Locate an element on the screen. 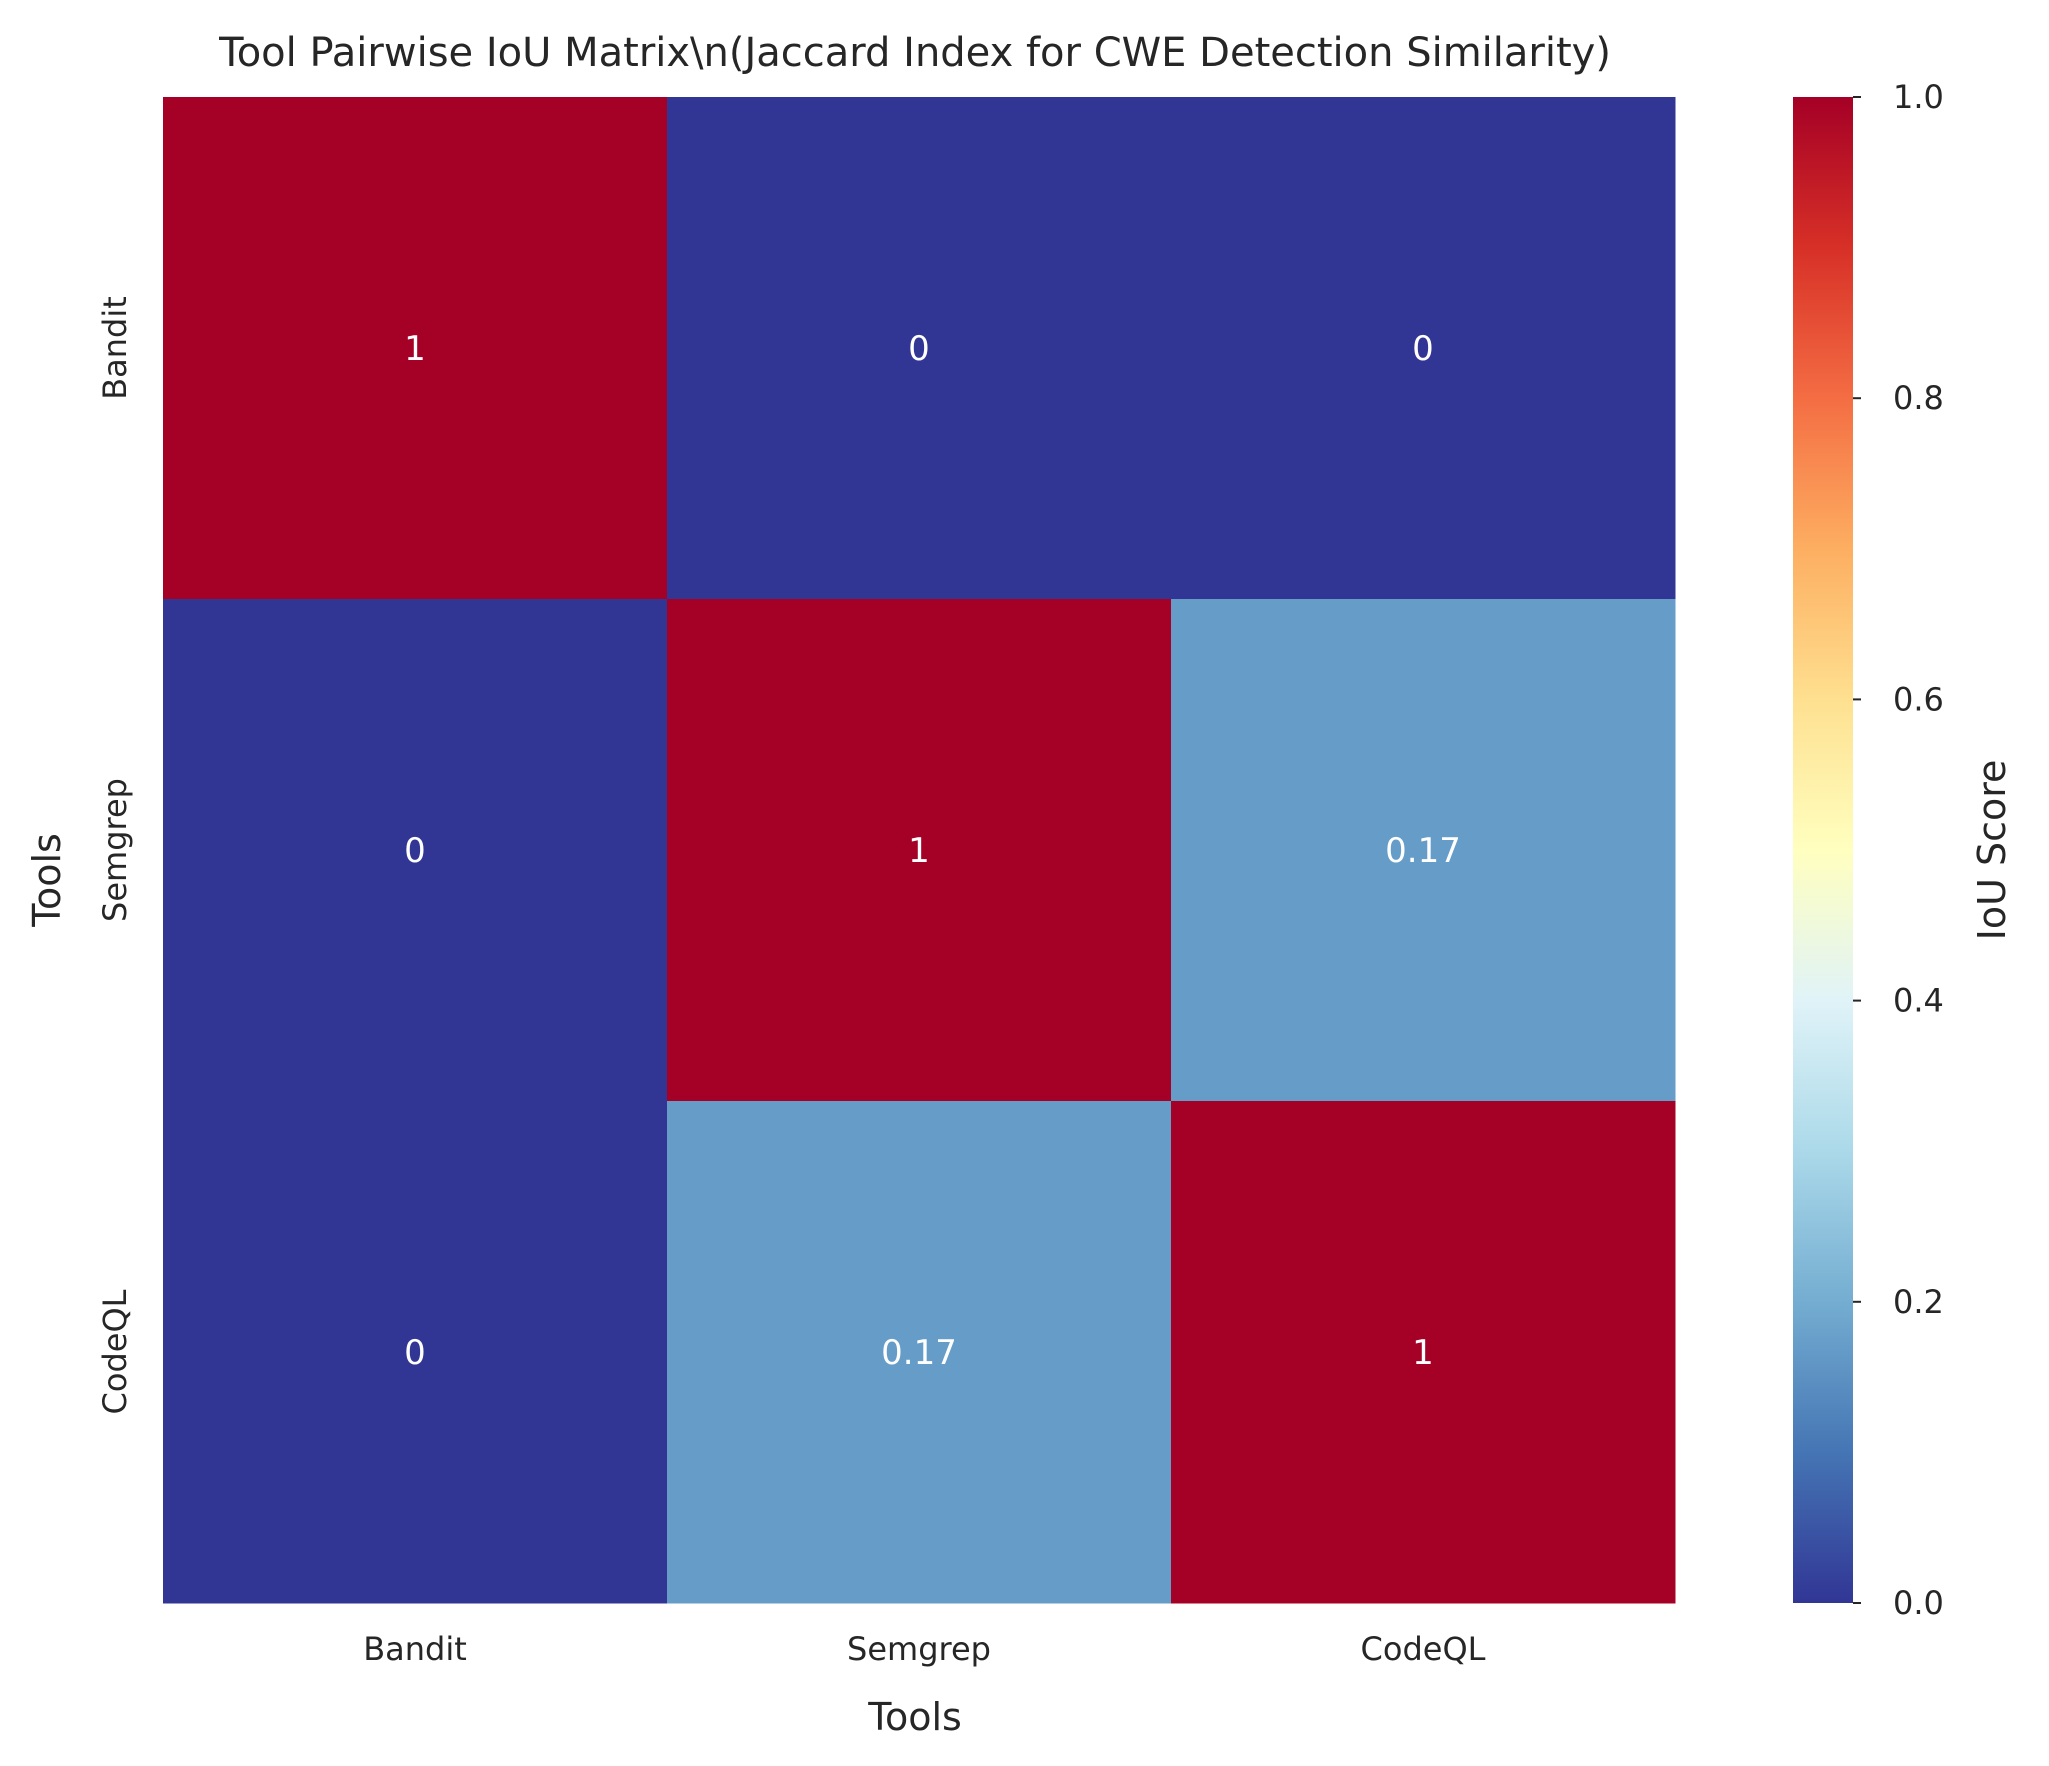 The height and width of the screenshot is (1766, 2049). colorbar-ticks: 0.0 0.2 0.4 0.6 0.8 1.0 is located at coordinates (1898, 850).